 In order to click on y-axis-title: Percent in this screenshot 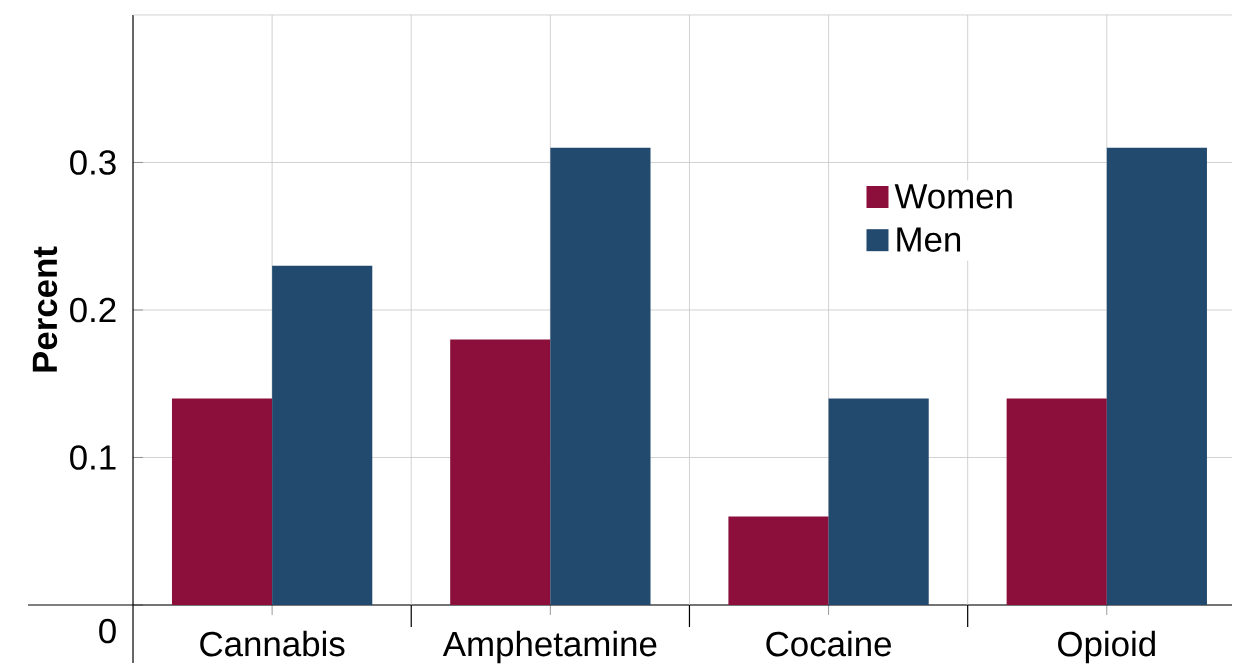, I will do `click(45, 309)`.